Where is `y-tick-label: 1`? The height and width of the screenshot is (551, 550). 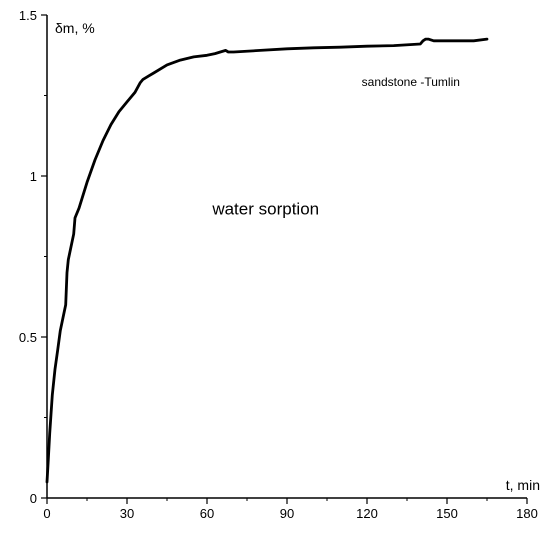 y-tick-label: 1 is located at coordinates (33, 176).